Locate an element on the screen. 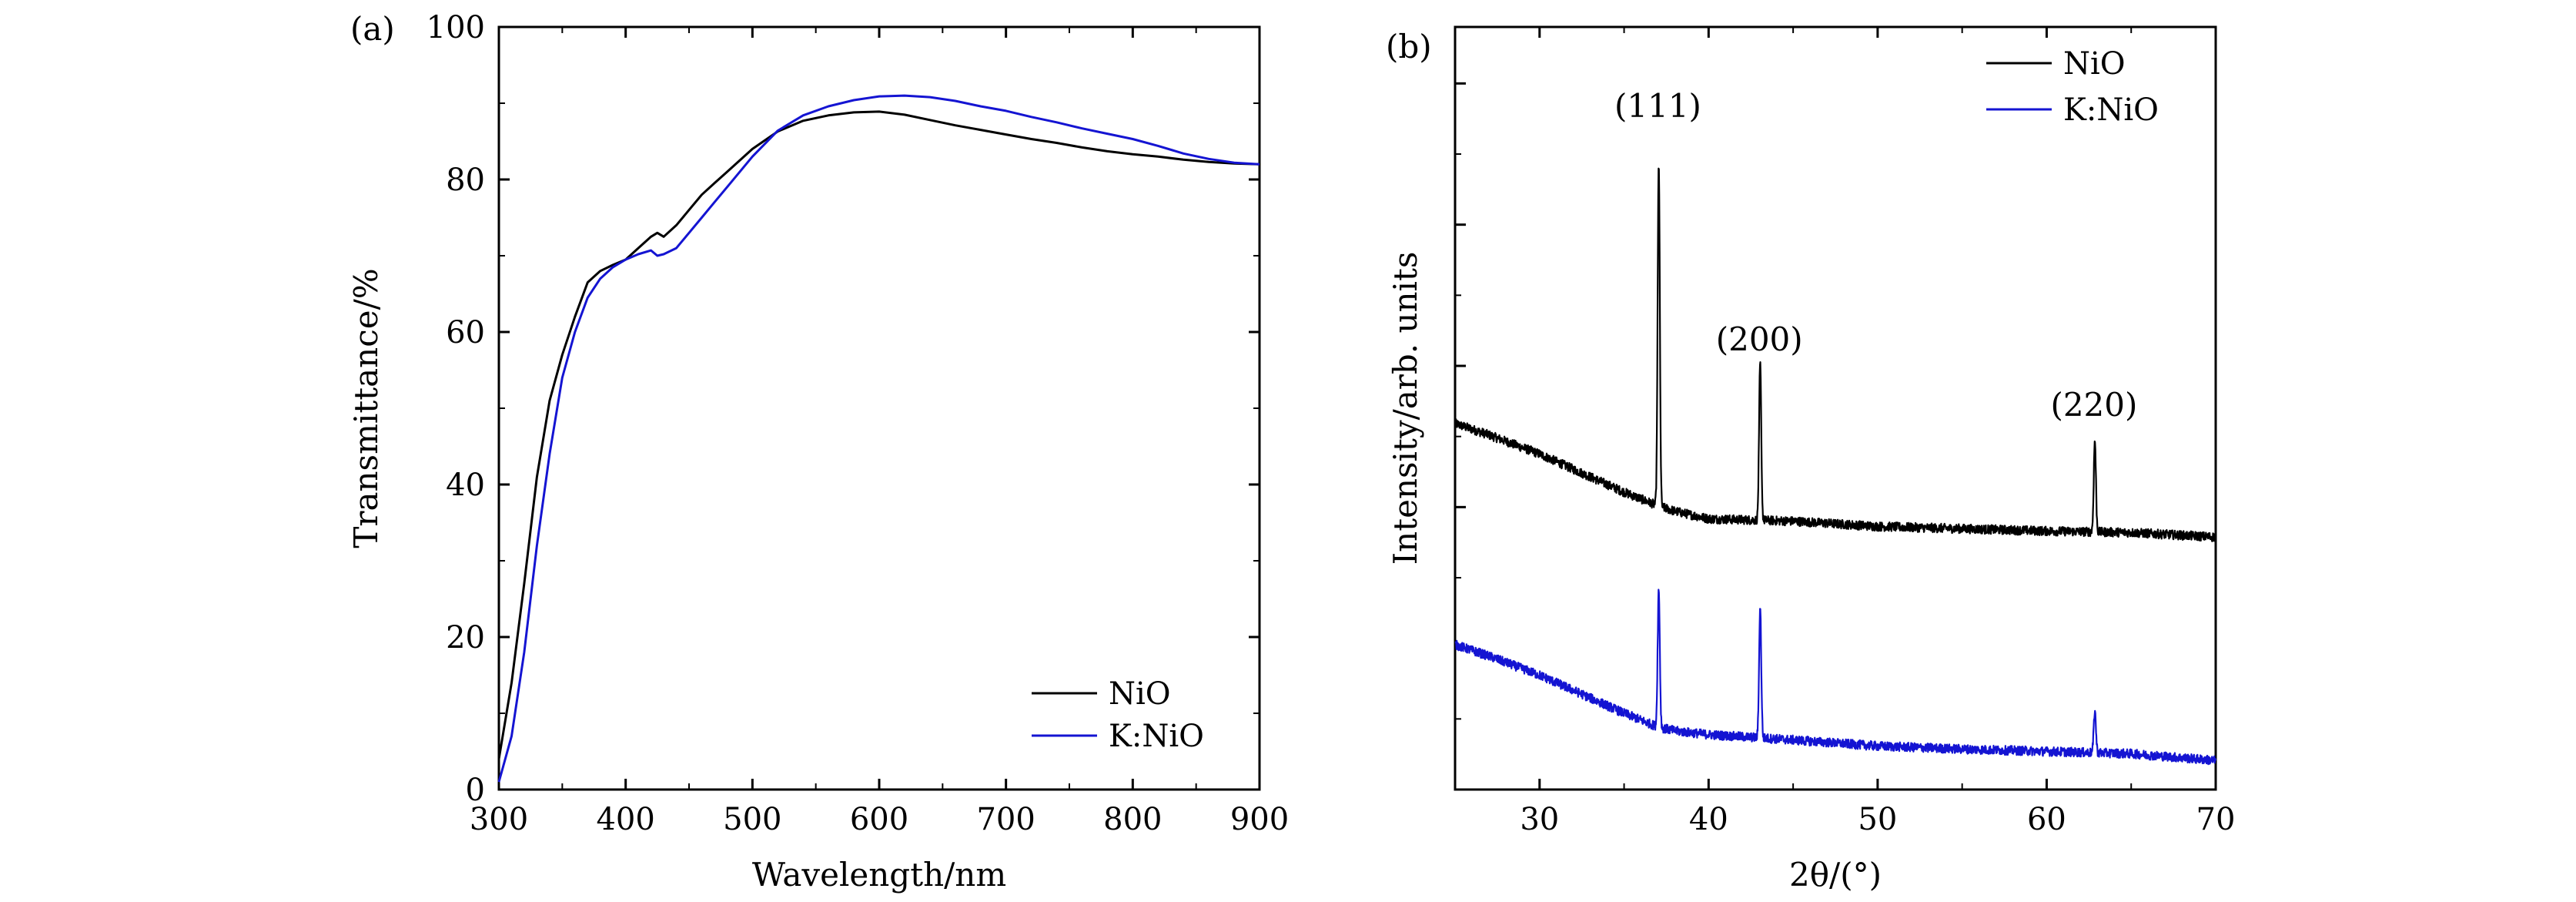 Image resolution: width=2576 pixels, height=902 pixels. panel-a-legend: NiO K:NiO is located at coordinates (1118, 715).